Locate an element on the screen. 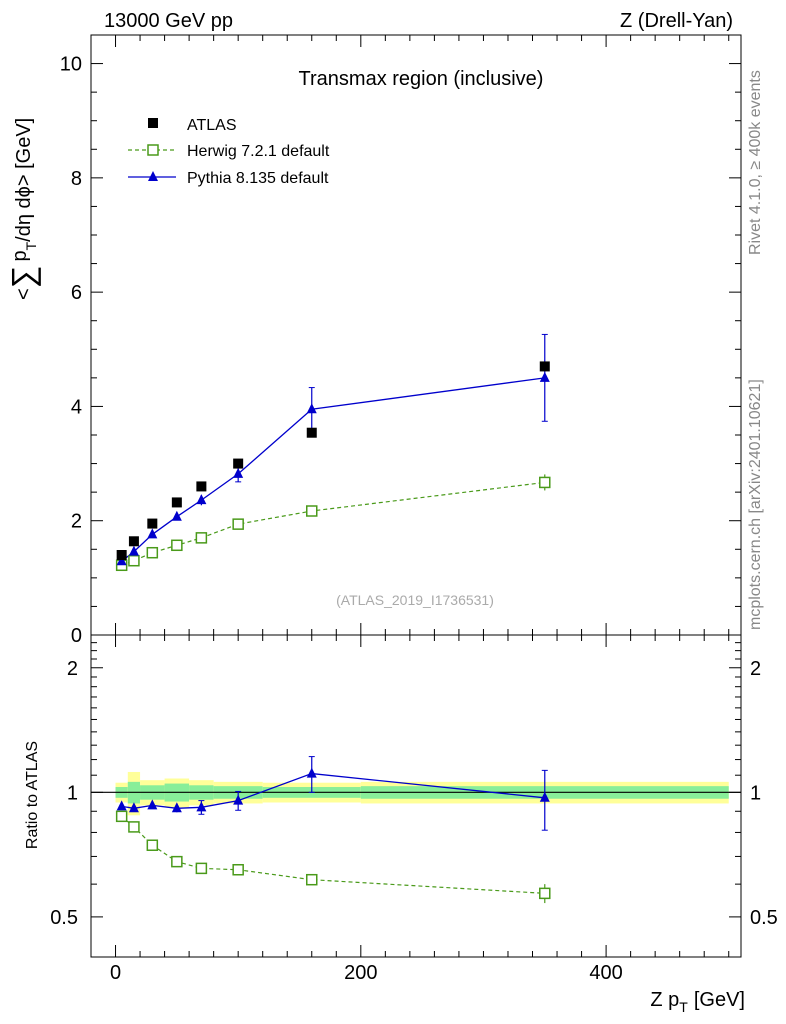  herwig-line is located at coordinates (333, 523).